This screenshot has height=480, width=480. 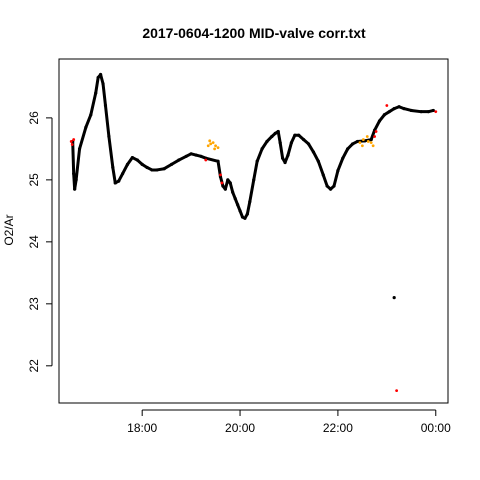 What do you see at coordinates (240, 428) in the screenshot?
I see `x-tick-label: 20:00` at bounding box center [240, 428].